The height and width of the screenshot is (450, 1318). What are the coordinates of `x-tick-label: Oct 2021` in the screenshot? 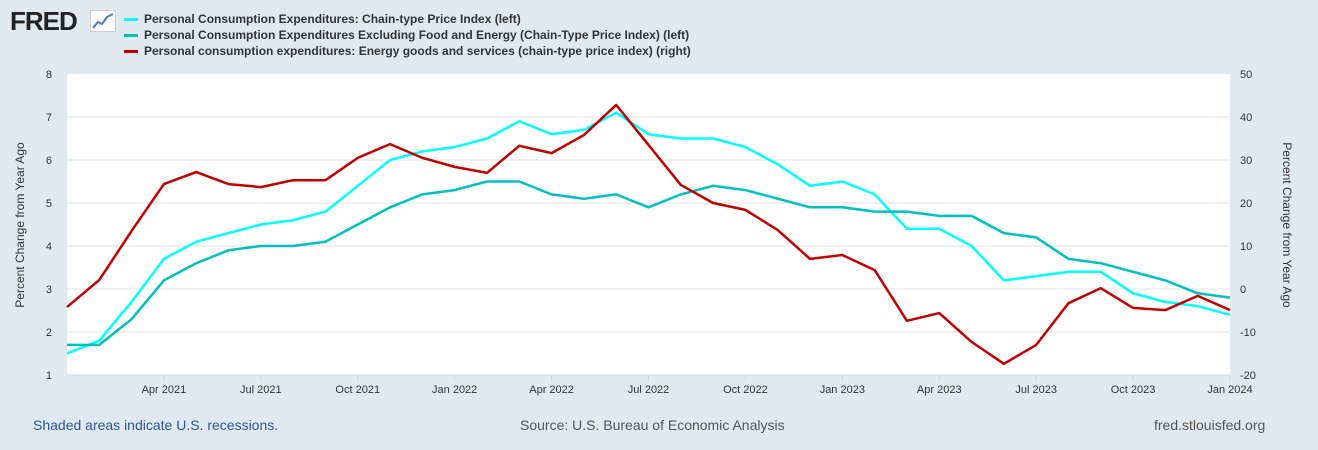 It's located at (357, 390).